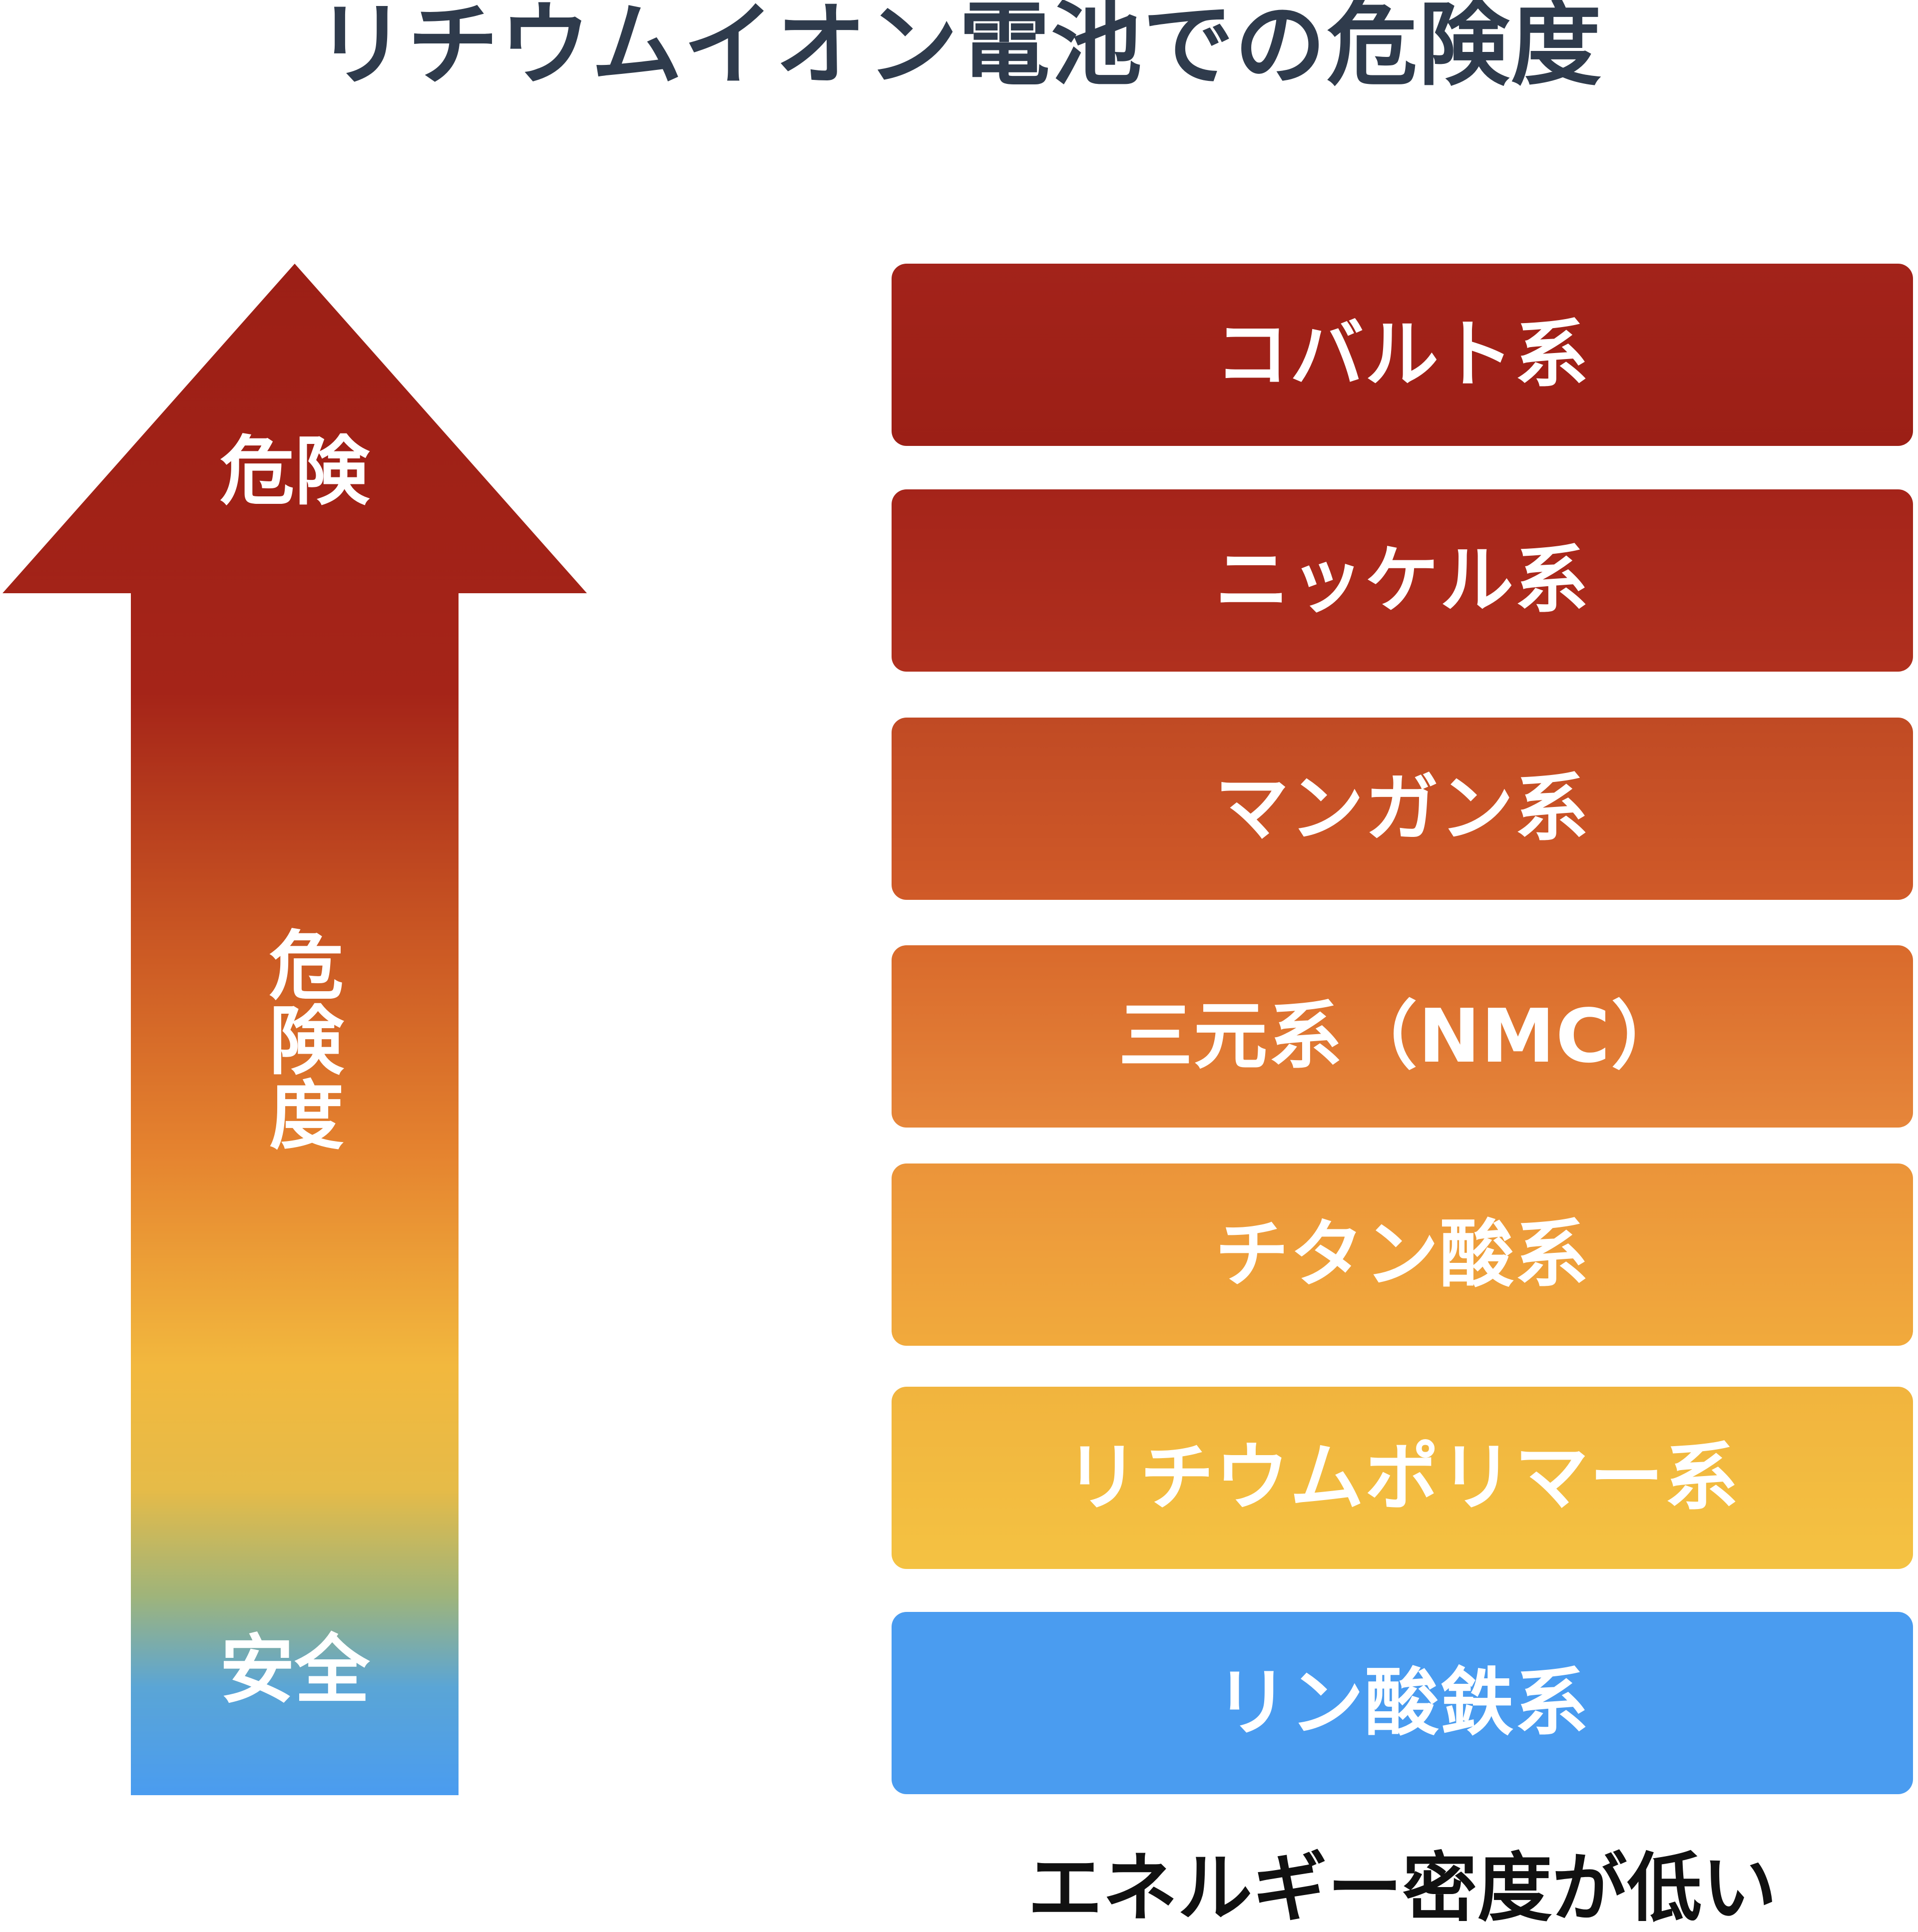 Image resolution: width=1918 pixels, height=1932 pixels. I want to click on energy-density-note: エネルギー密度が低い, so click(1402, 1888).